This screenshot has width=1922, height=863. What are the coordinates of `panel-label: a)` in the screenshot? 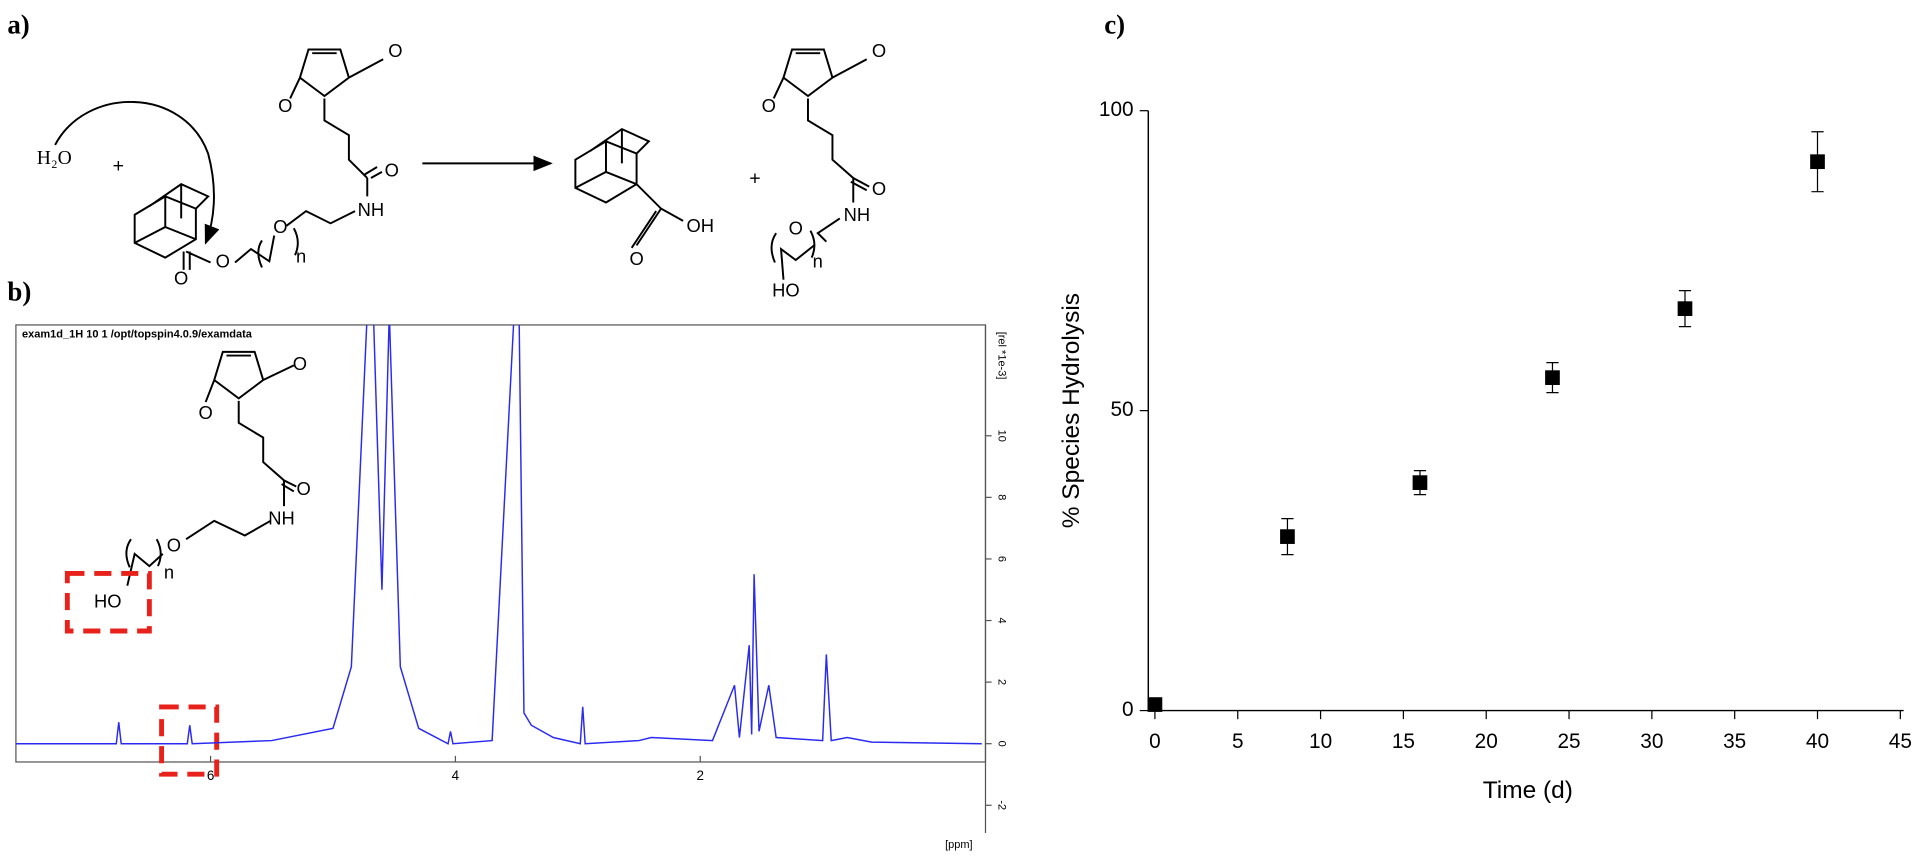 It's located at (18, 25).